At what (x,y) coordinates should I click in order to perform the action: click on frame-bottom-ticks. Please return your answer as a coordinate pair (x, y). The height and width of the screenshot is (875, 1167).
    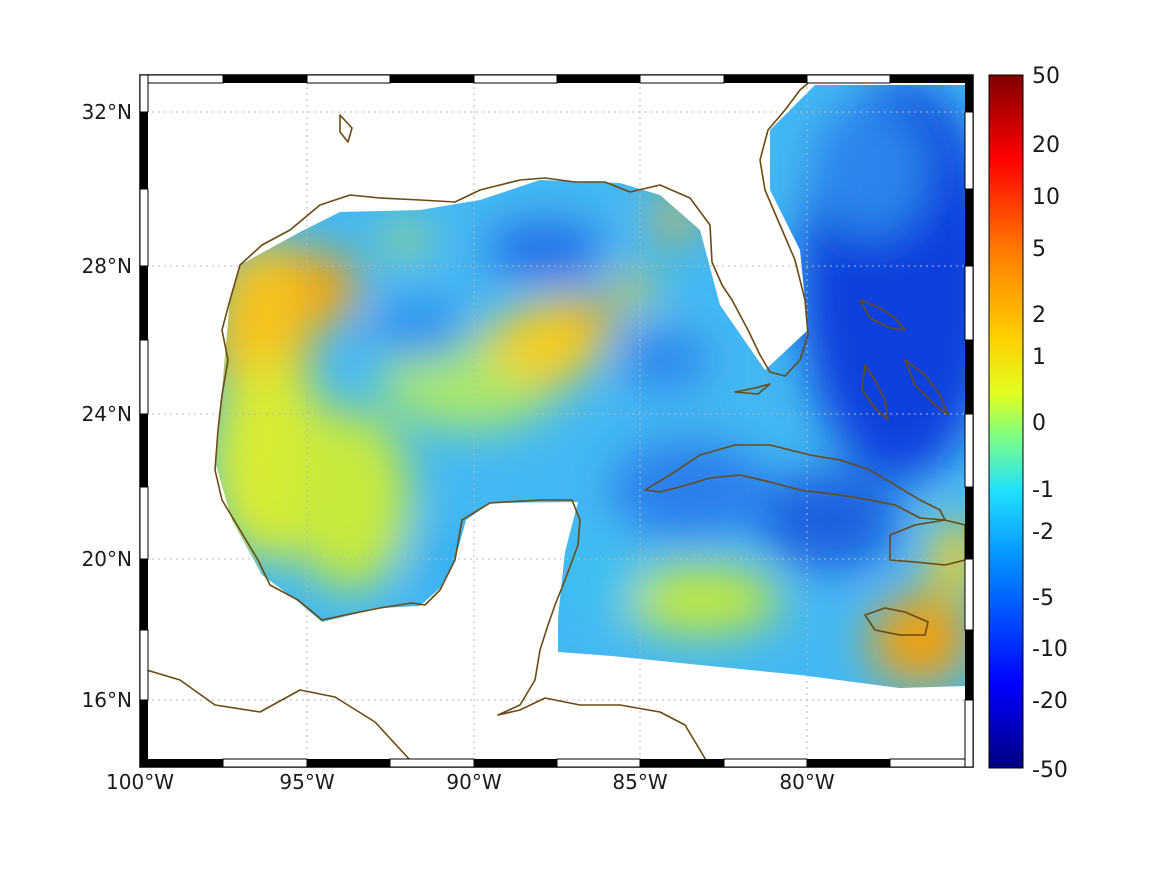
    Looking at the image, I should click on (557, 763).